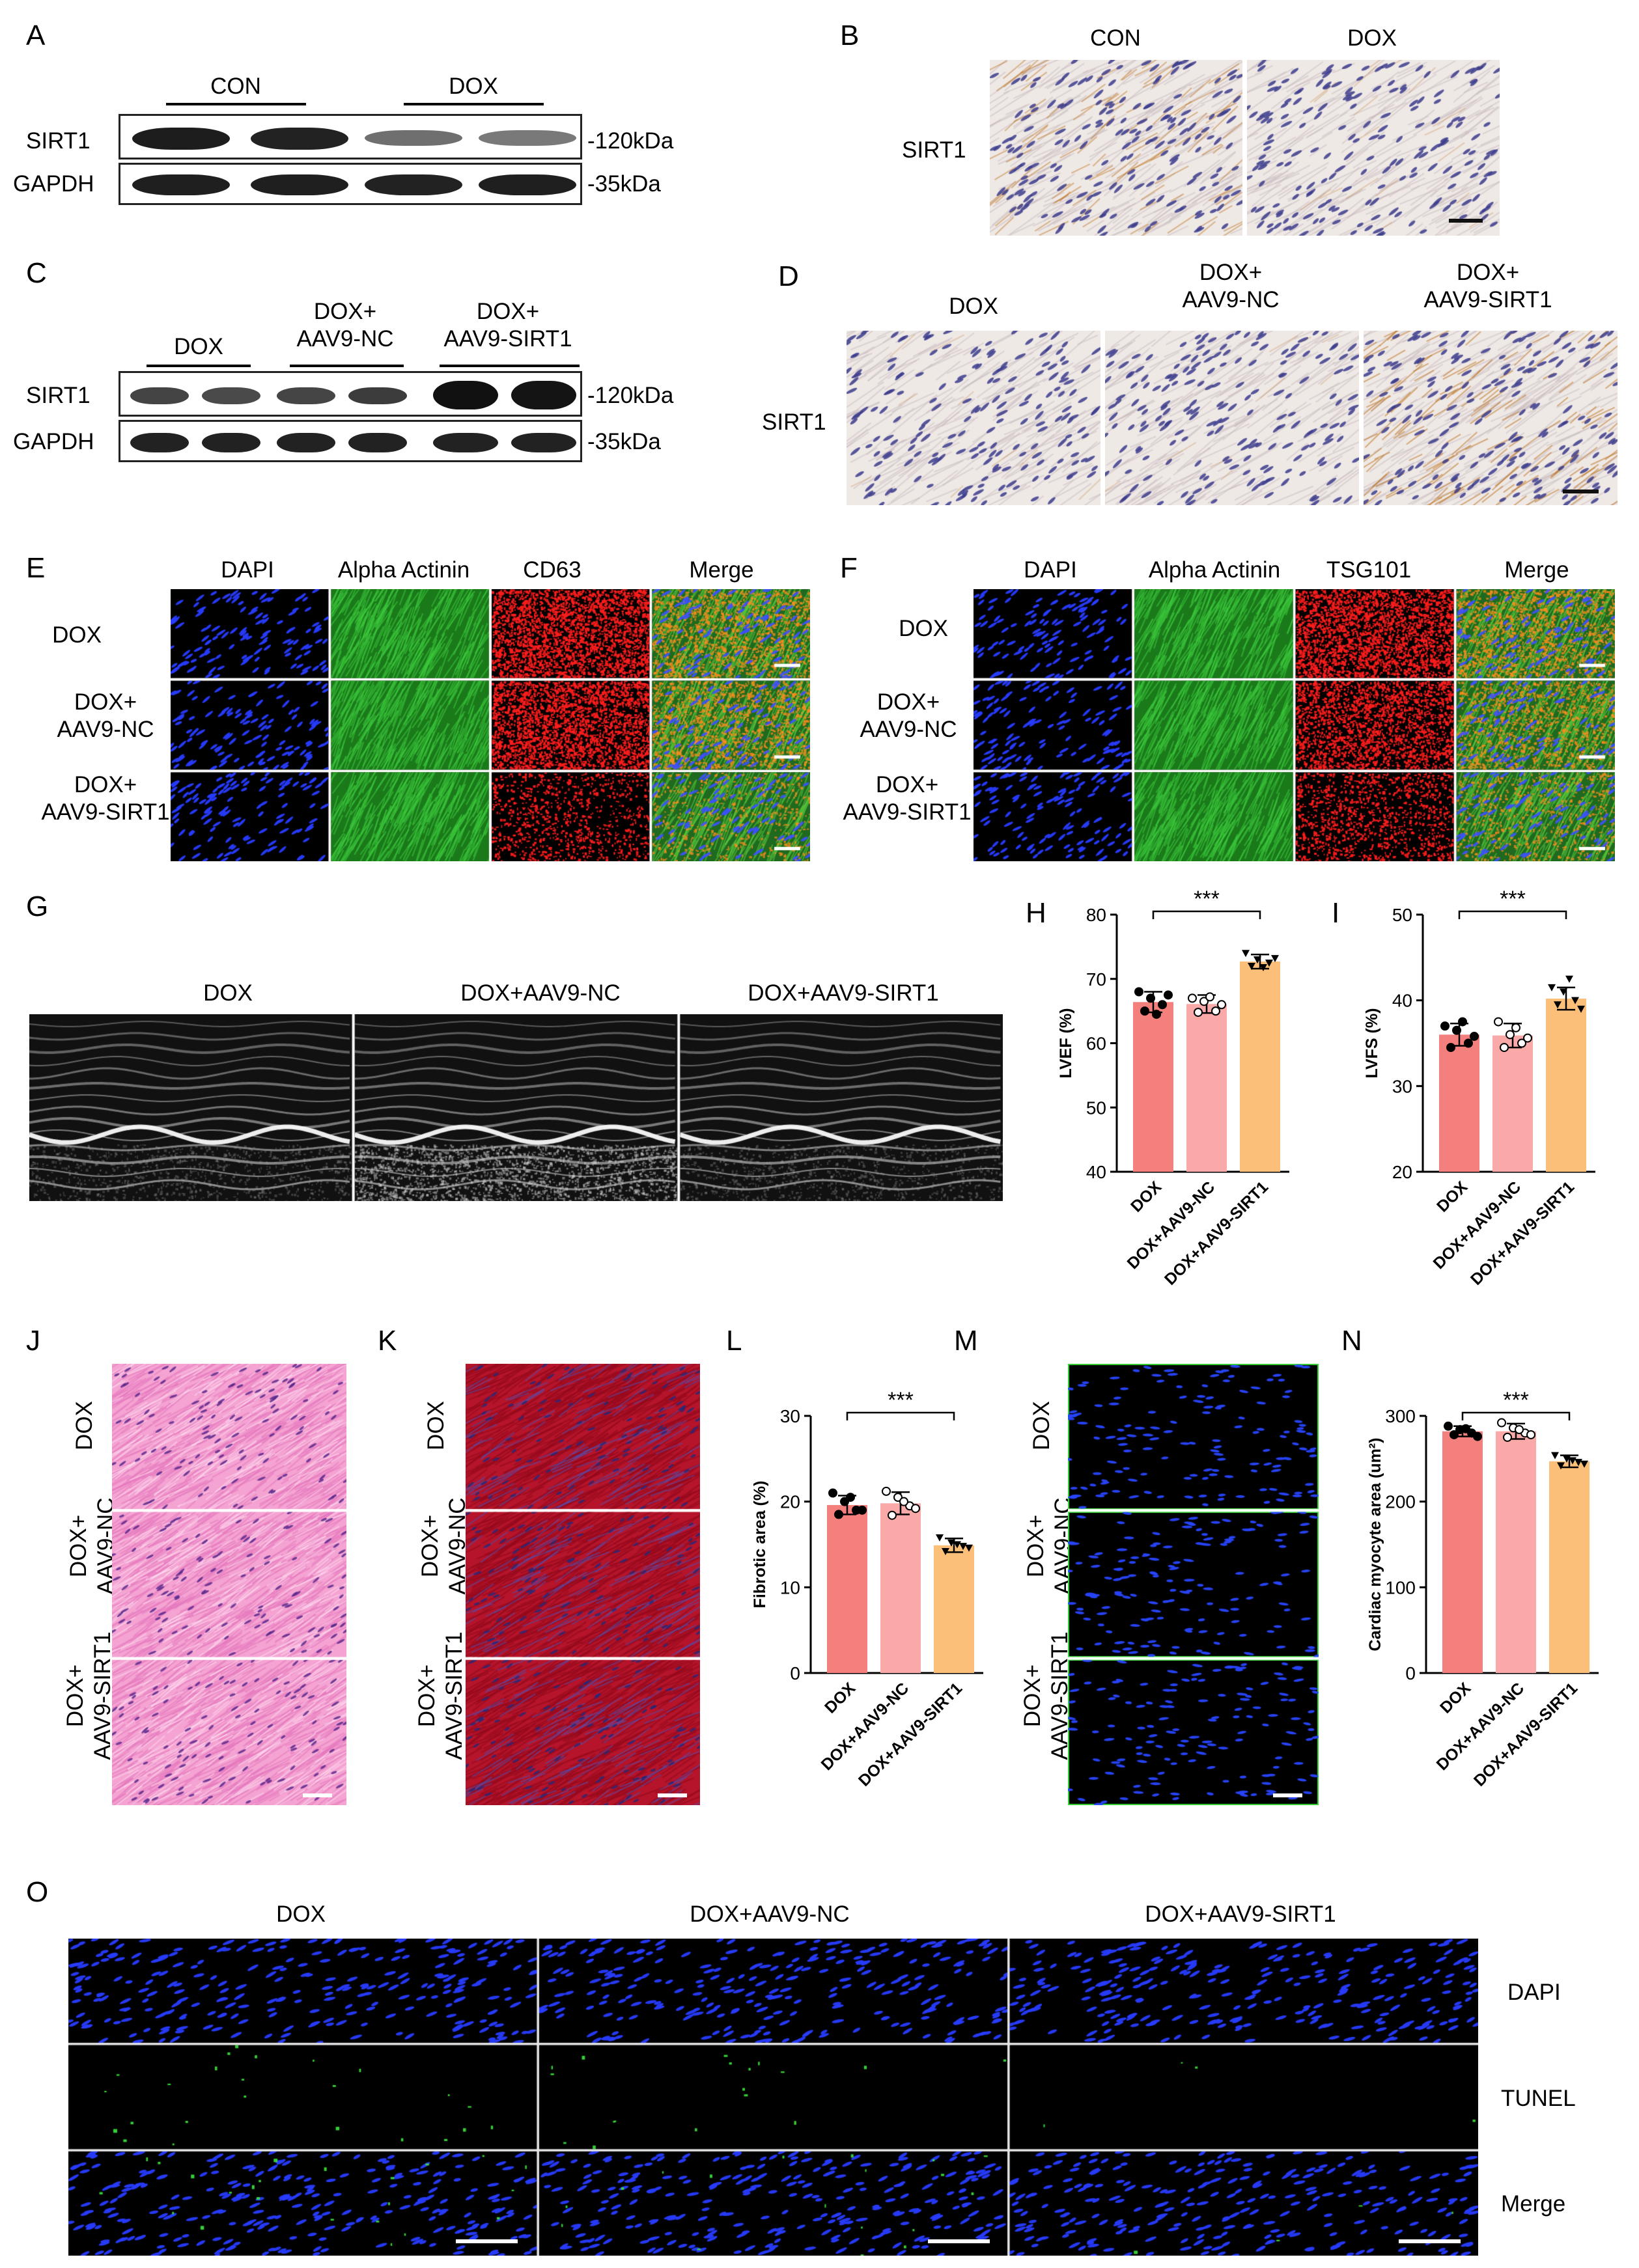  I want to click on column-label-text: DOX+ AAV9-SIRT1, so click(1487, 286).